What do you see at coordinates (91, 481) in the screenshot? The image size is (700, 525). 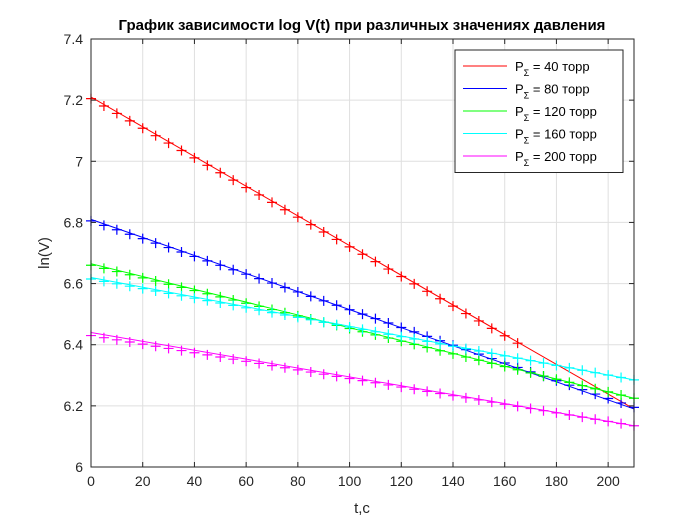 I see `x-tick-label: 0` at bounding box center [91, 481].